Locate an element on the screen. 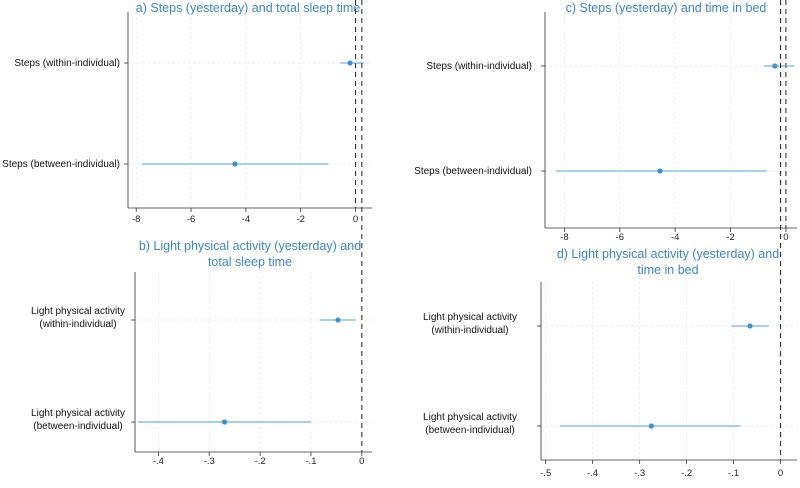 The height and width of the screenshot is (488, 800). panel-c-x-tick-label: -2 is located at coordinates (730, 237).